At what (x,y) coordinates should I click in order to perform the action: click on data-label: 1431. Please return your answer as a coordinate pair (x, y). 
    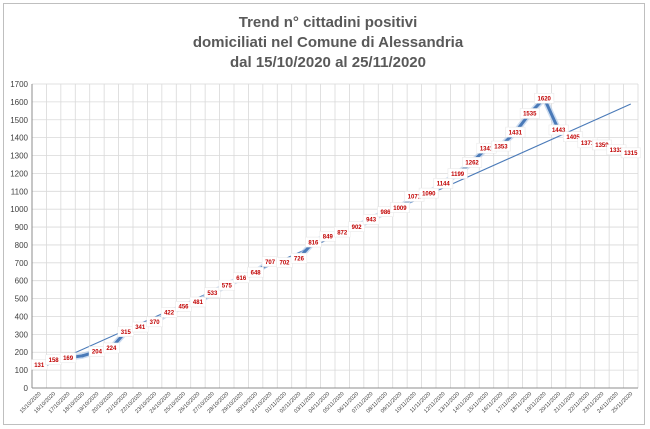
    Looking at the image, I should click on (516, 133).